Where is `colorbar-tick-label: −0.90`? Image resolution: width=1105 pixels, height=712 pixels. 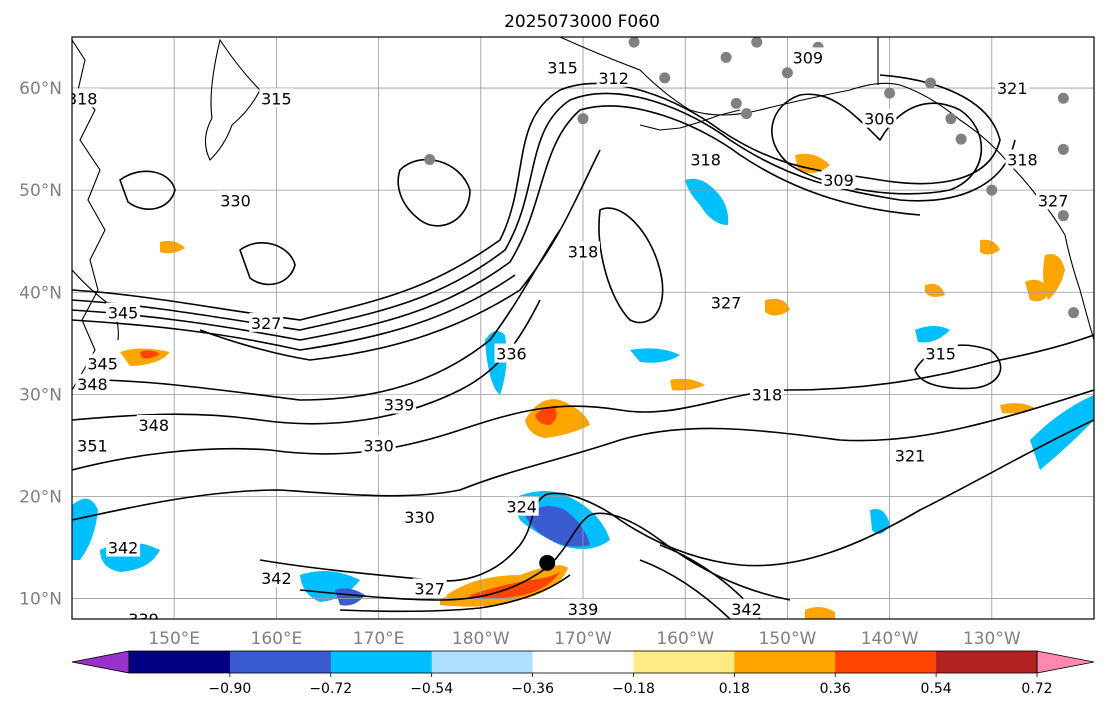 colorbar-tick-label: −0.90 is located at coordinates (229, 689).